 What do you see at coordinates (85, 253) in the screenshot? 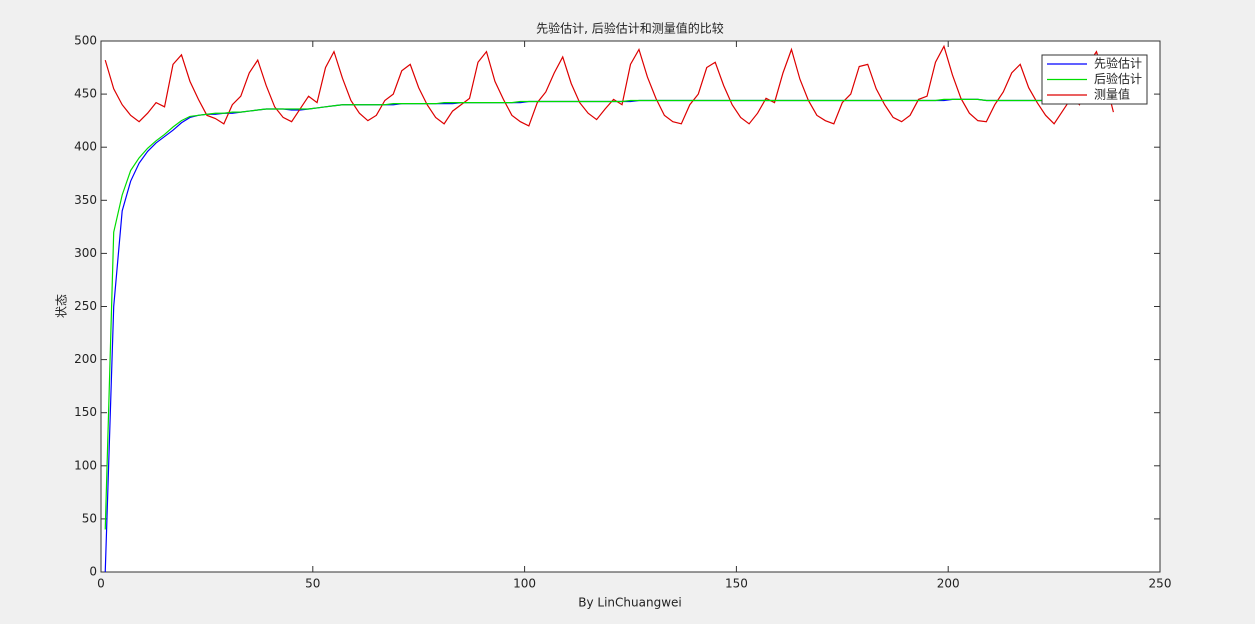
I see `y-tick-label: 300` at bounding box center [85, 253].